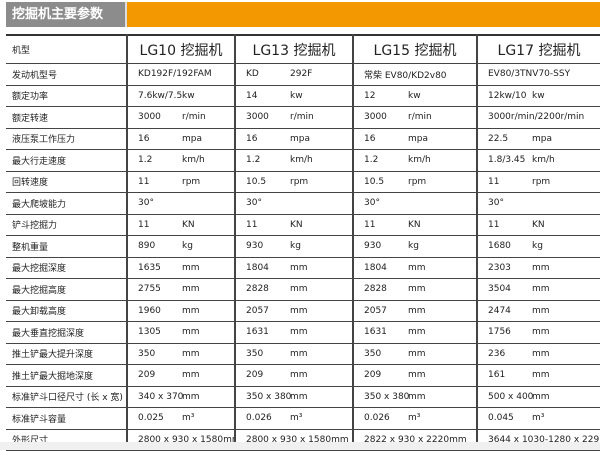 The height and width of the screenshot is (451, 600). I want to click on spec-unit: r/min, so click(194, 117).